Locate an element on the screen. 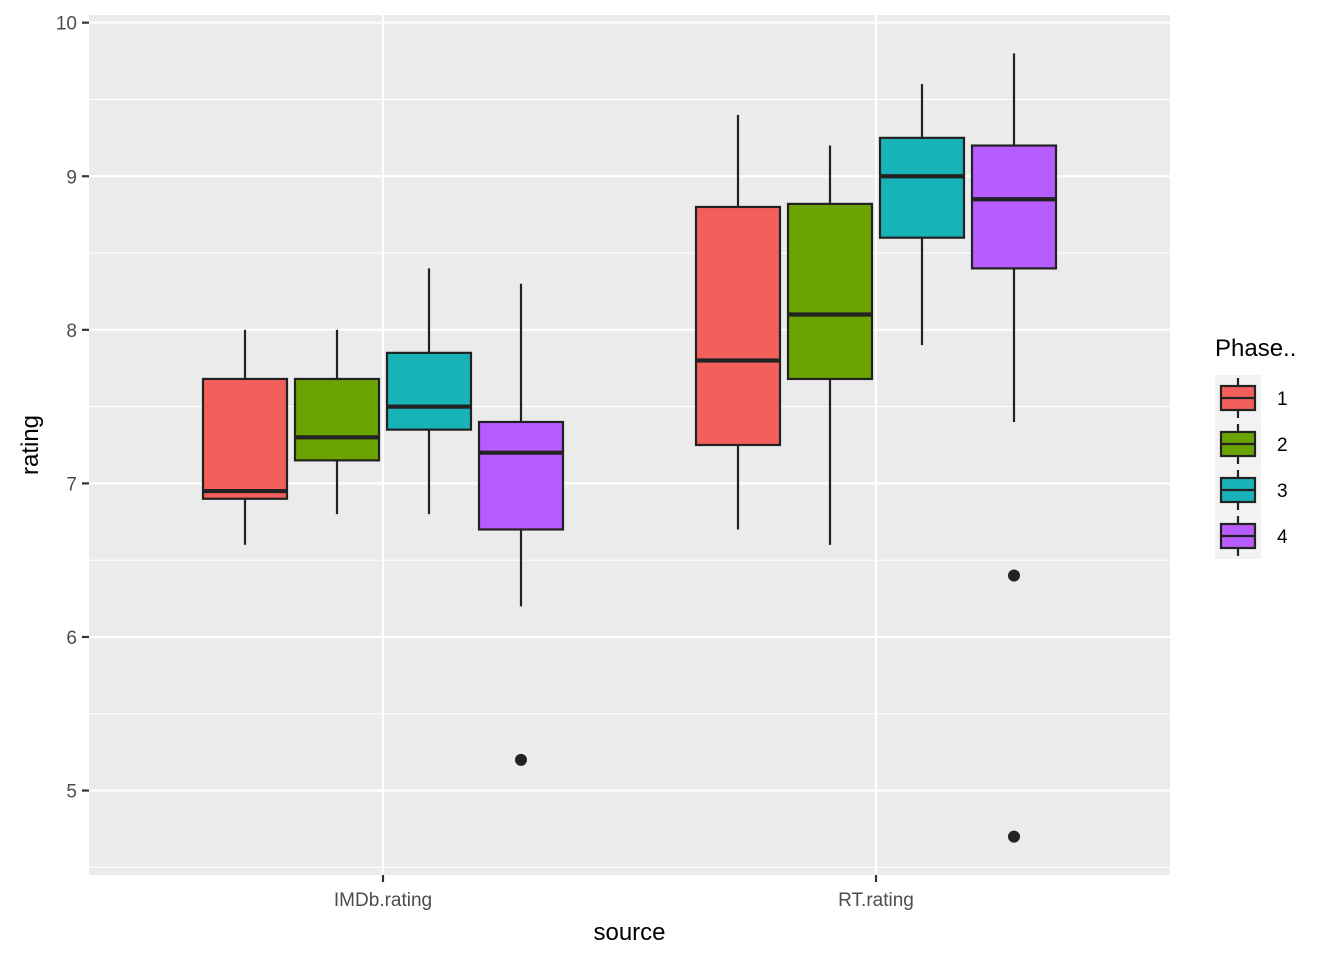  x-tick-label: IMDb.rating is located at coordinates (383, 900).